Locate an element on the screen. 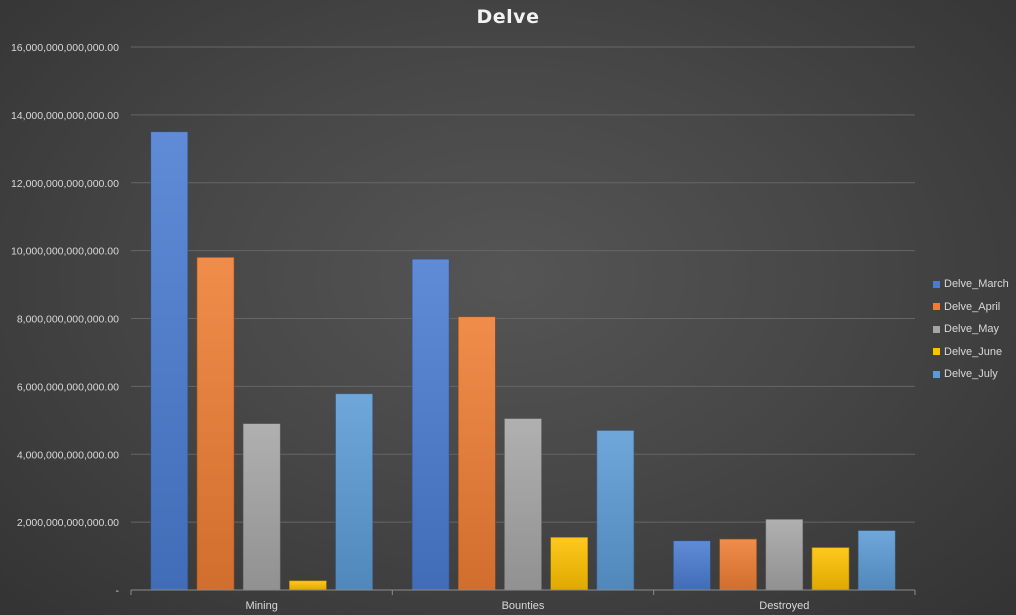  legend-label: Delve_May is located at coordinates (972, 329).